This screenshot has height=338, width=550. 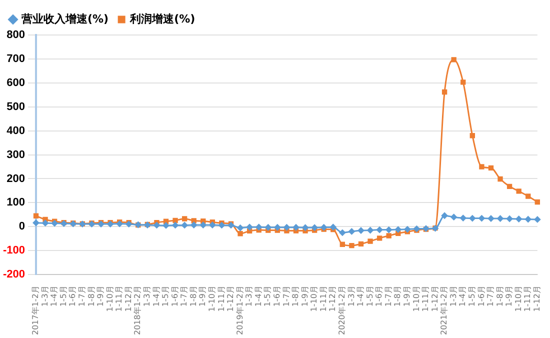 What do you see at coordinates (64, 19) in the screenshot?
I see `legend-label: 营业收入增速(%)` at bounding box center [64, 19].